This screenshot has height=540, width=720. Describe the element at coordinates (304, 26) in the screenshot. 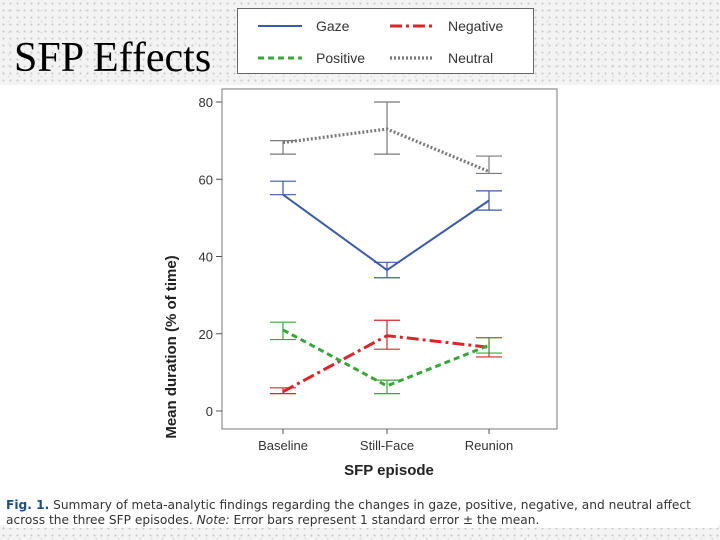

I see `legend-item-gaze: Gaze` at that location.